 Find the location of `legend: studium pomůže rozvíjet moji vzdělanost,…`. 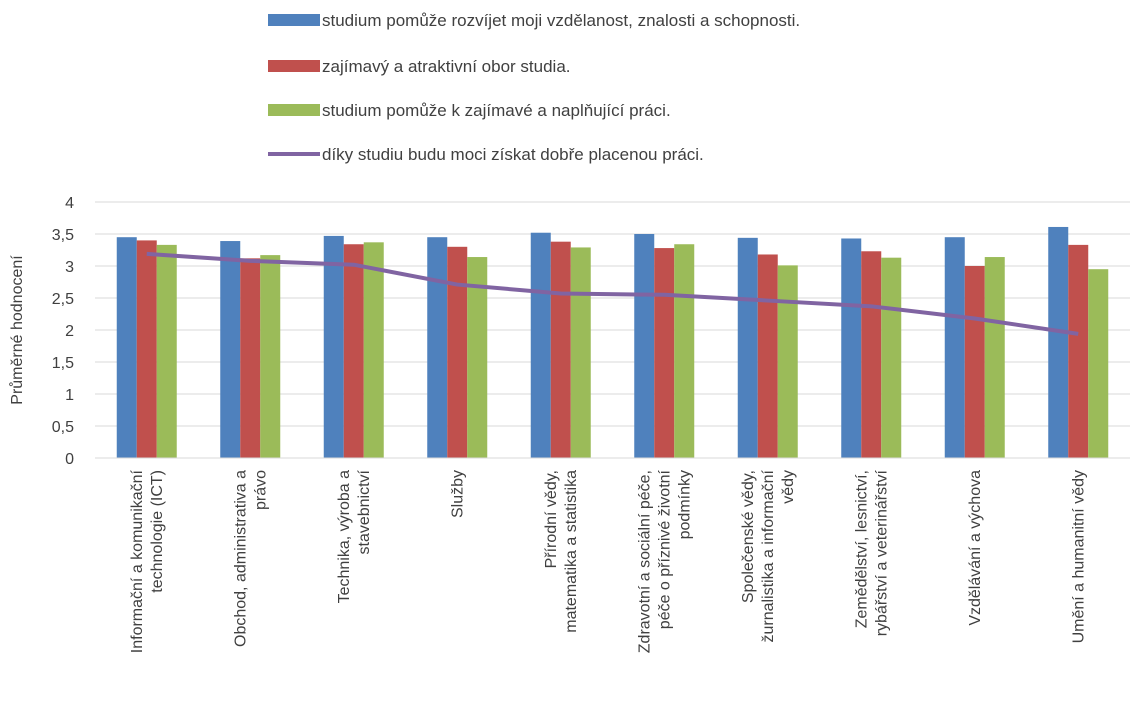

legend: studium pomůže rozvíjet moji vzdělanost,… is located at coordinates (534, 87).